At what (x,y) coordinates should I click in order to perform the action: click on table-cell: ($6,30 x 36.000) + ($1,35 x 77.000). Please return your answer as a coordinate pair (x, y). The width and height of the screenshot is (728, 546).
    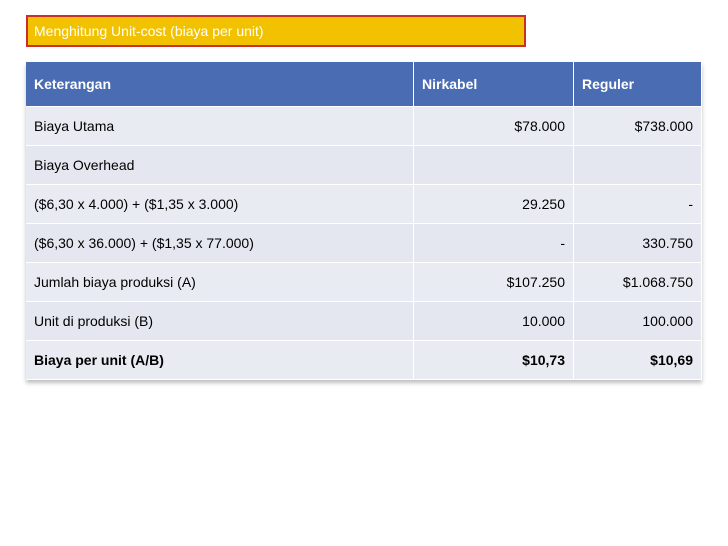
    Looking at the image, I should click on (220, 243).